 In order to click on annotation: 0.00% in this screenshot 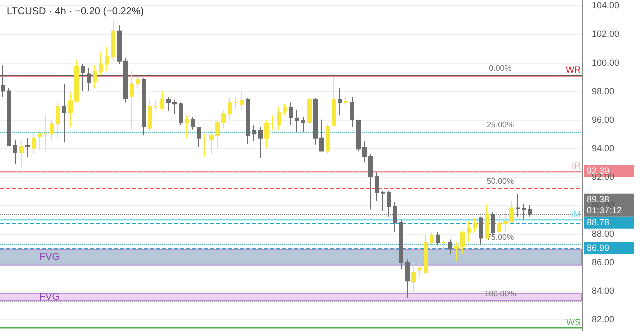, I will do `click(500, 69)`.